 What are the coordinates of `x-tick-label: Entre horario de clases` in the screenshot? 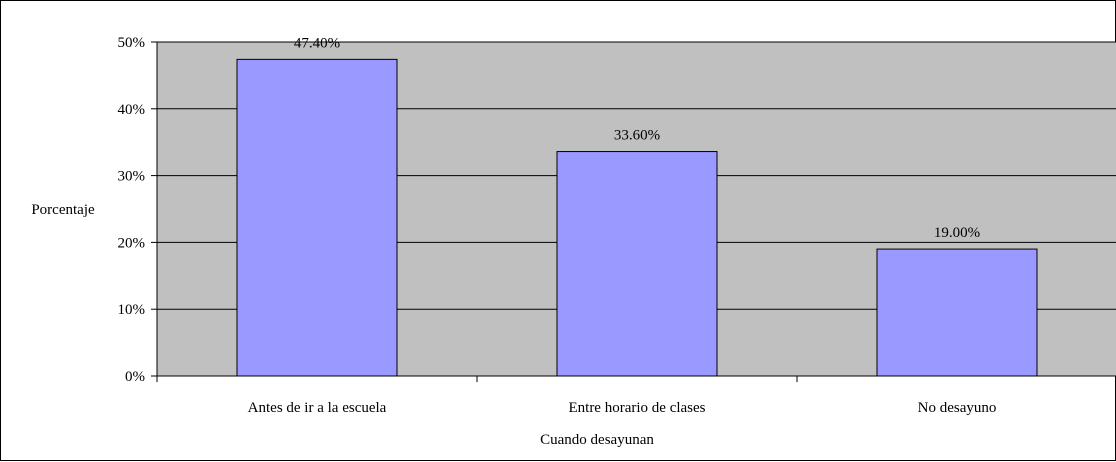 It's located at (636, 408).